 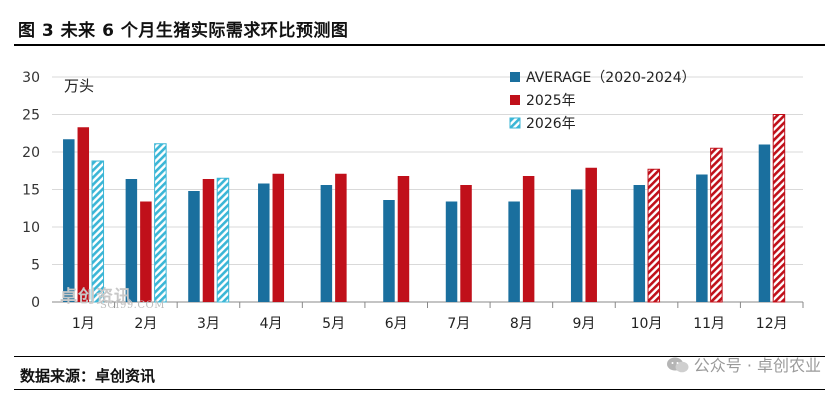 What do you see at coordinates (458, 324) in the screenshot?
I see `x-tick-label: 7月` at bounding box center [458, 324].